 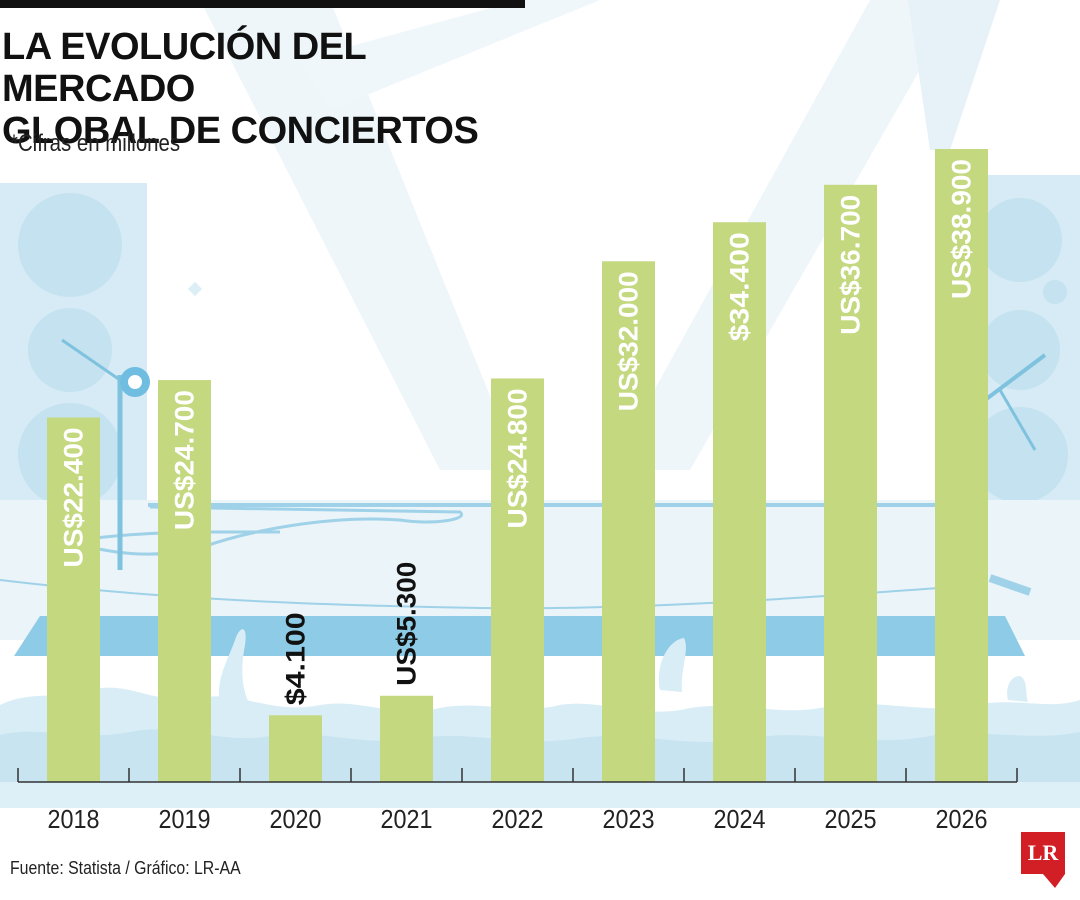 What do you see at coordinates (1054, 881) in the screenshot?
I see `lr-logo-tail` at bounding box center [1054, 881].